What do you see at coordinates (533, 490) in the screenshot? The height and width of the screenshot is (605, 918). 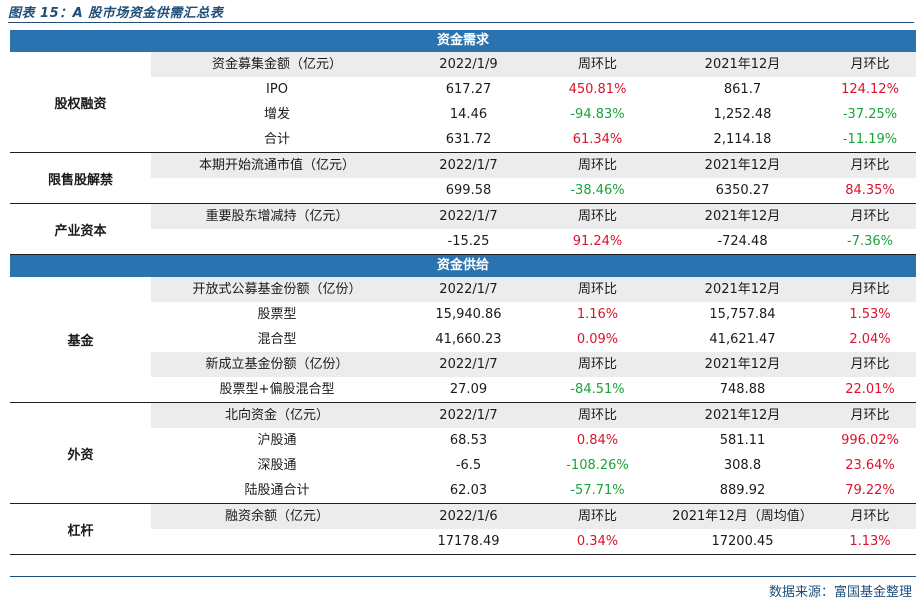 I see `table-row: 陆股通合计 62.03 -57.71% 889.92 79.22%` at bounding box center [533, 490].